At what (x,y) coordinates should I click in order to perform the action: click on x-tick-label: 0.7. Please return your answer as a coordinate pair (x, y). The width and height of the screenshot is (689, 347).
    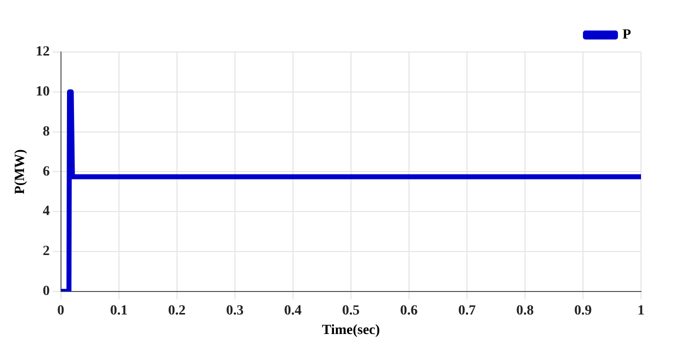
    Looking at the image, I should click on (467, 310).